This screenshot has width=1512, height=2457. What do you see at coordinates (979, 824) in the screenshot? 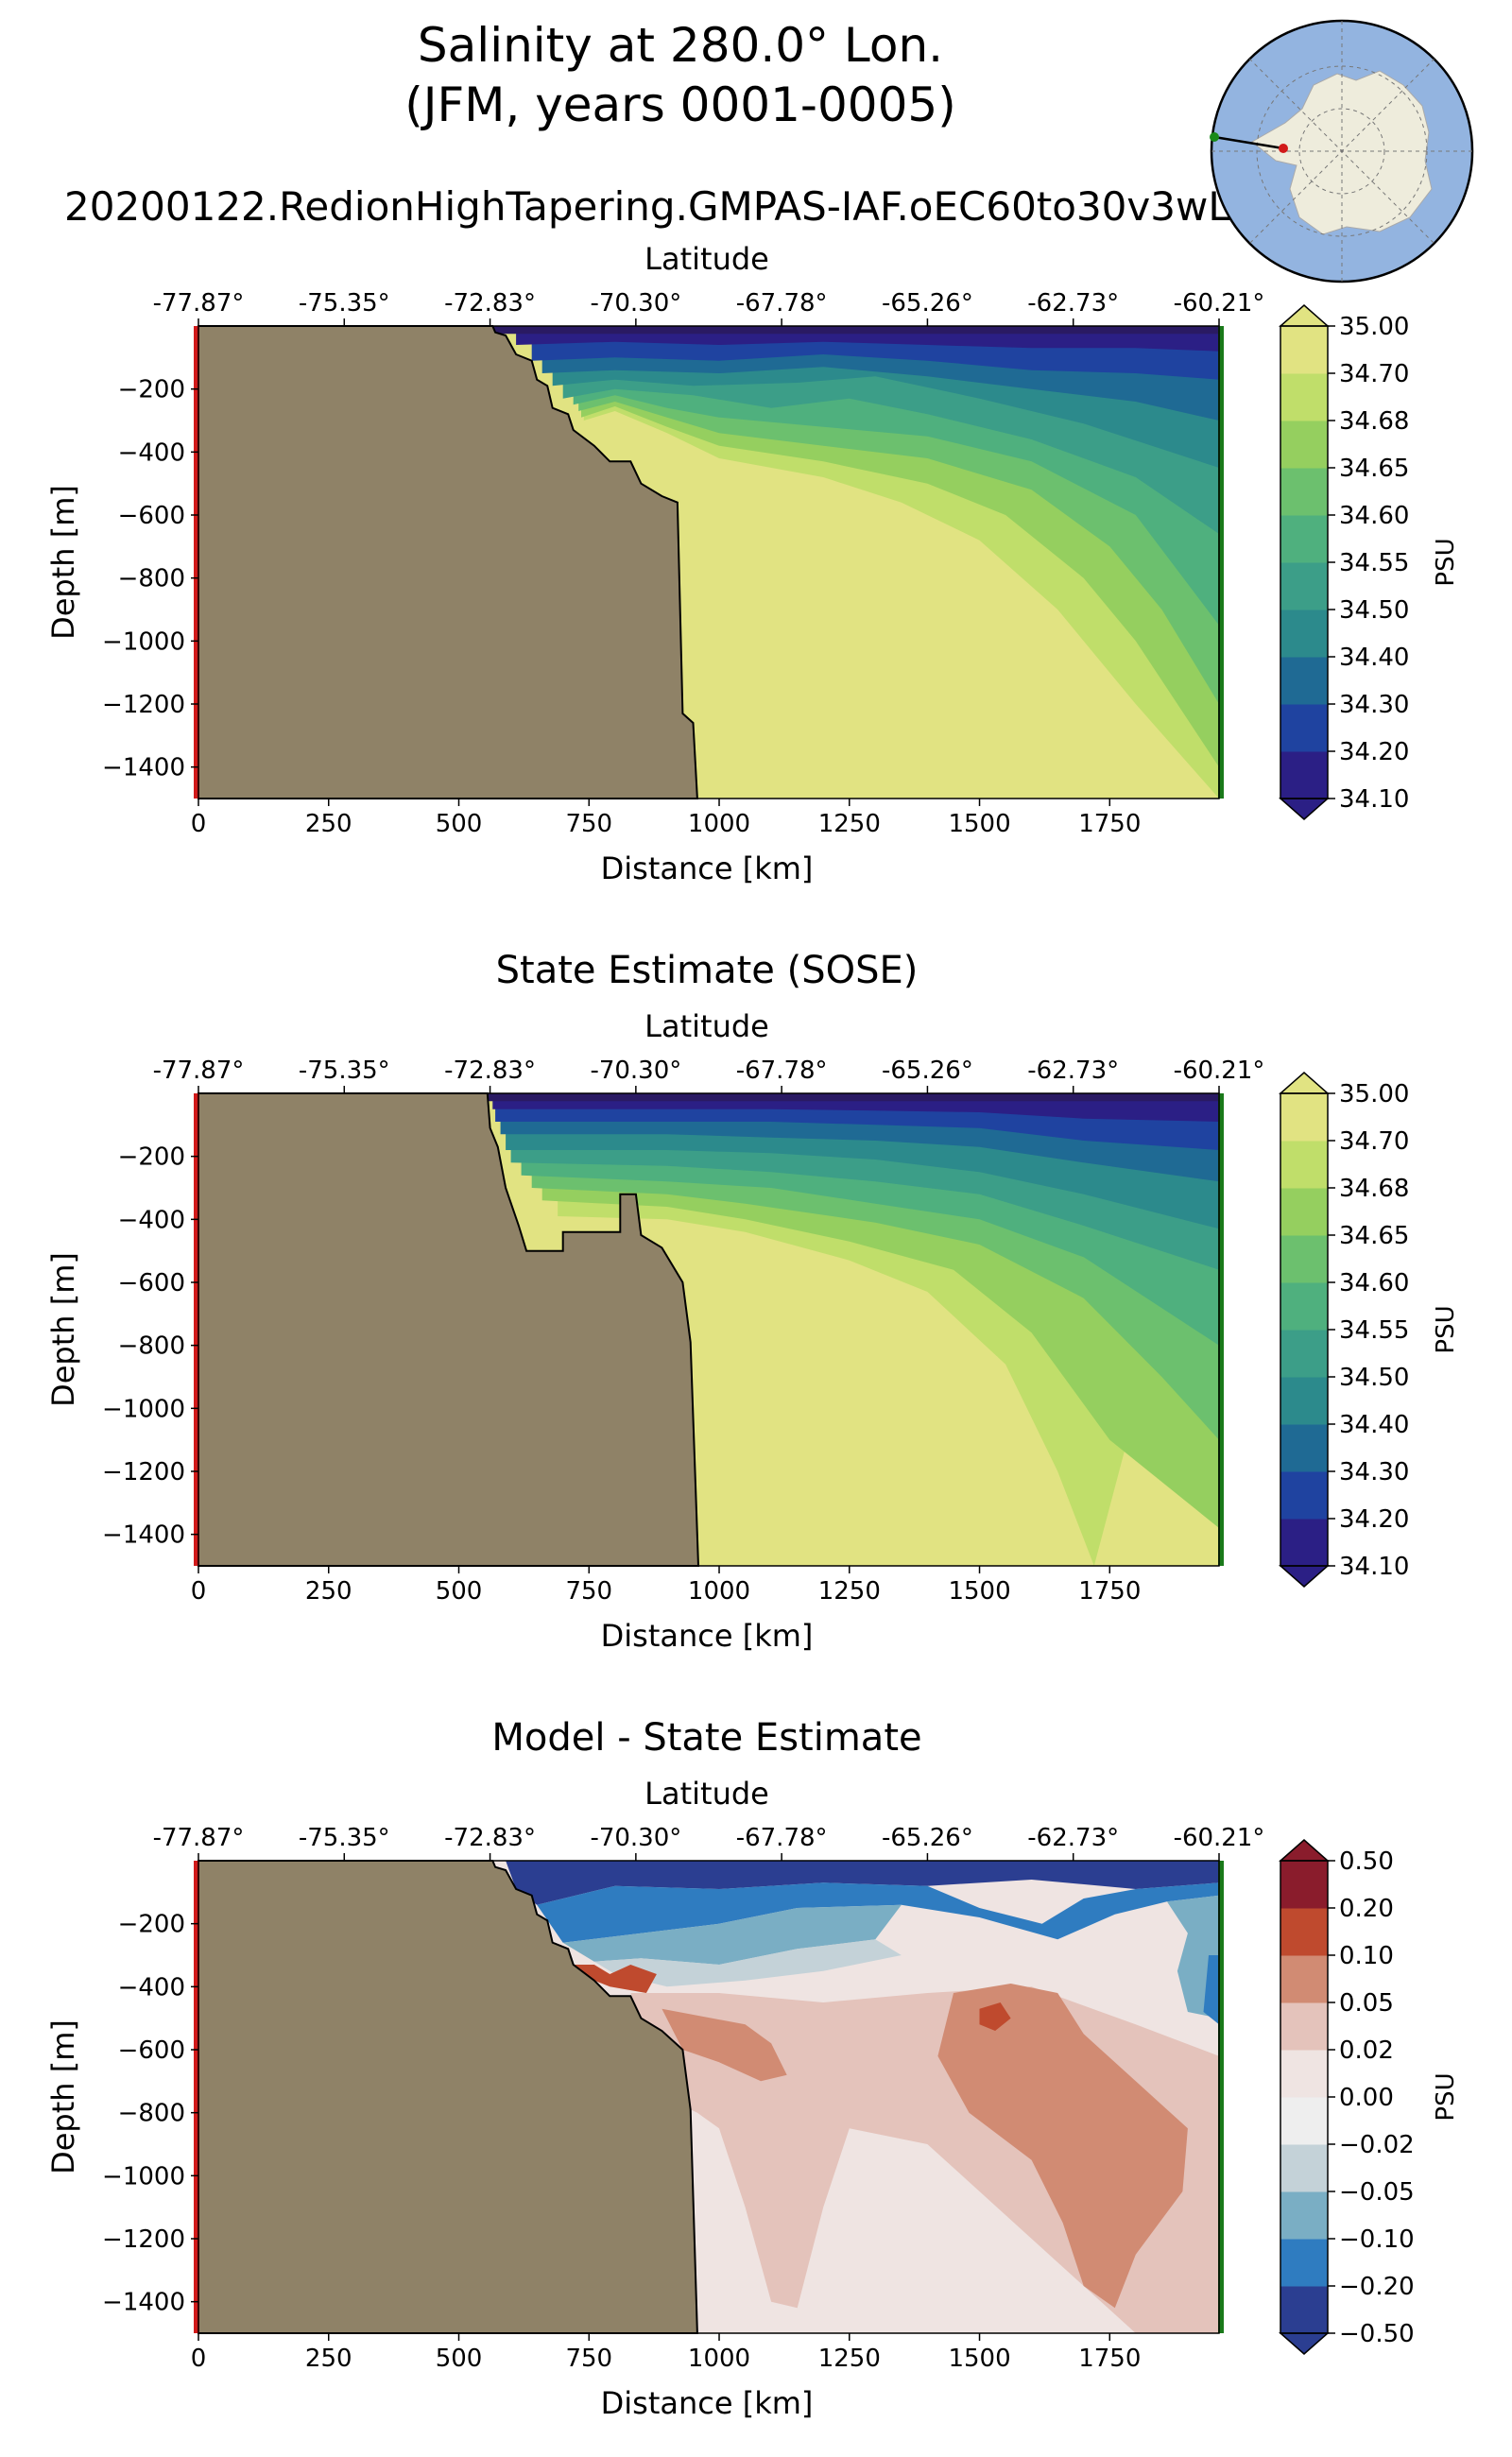
I see `x-tick-label: 1500` at bounding box center [979, 824].